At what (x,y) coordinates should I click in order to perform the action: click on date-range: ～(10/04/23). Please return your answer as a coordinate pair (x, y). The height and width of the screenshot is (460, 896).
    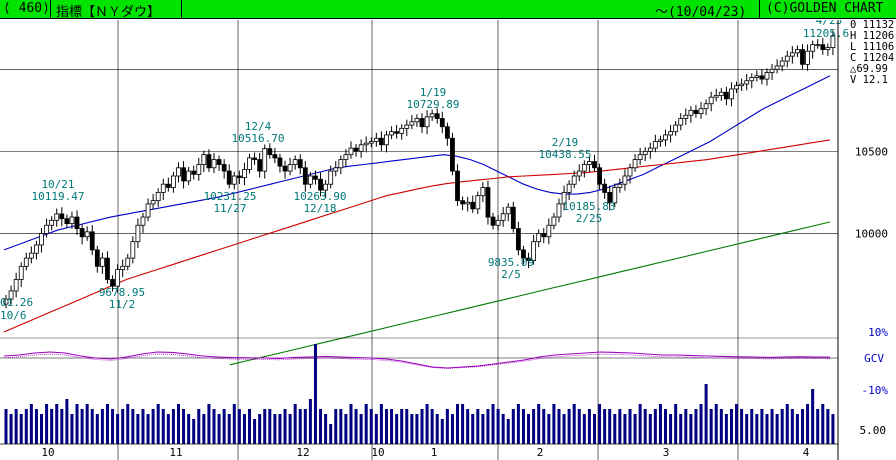
    Looking at the image, I should click on (701, 12).